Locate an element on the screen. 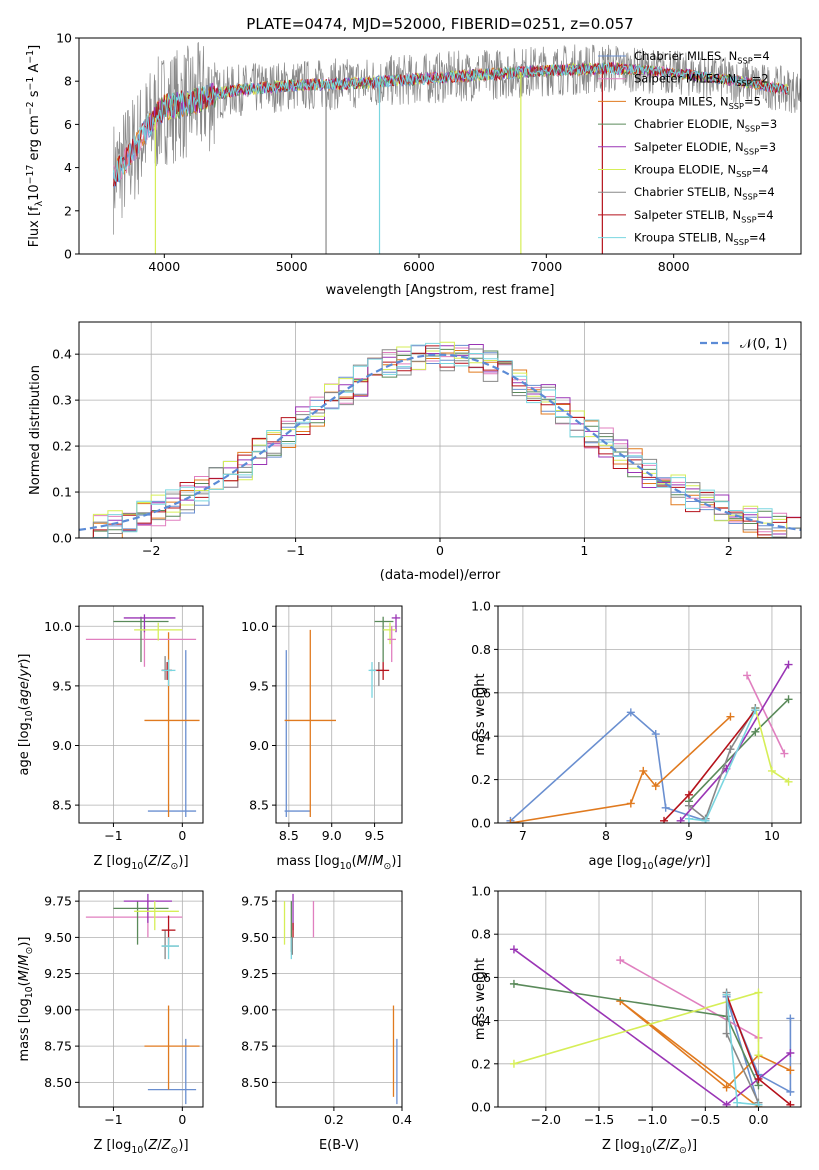 The width and height of the screenshot is (819, 1170). x-tick-label: −1 is located at coordinates (295, 550).